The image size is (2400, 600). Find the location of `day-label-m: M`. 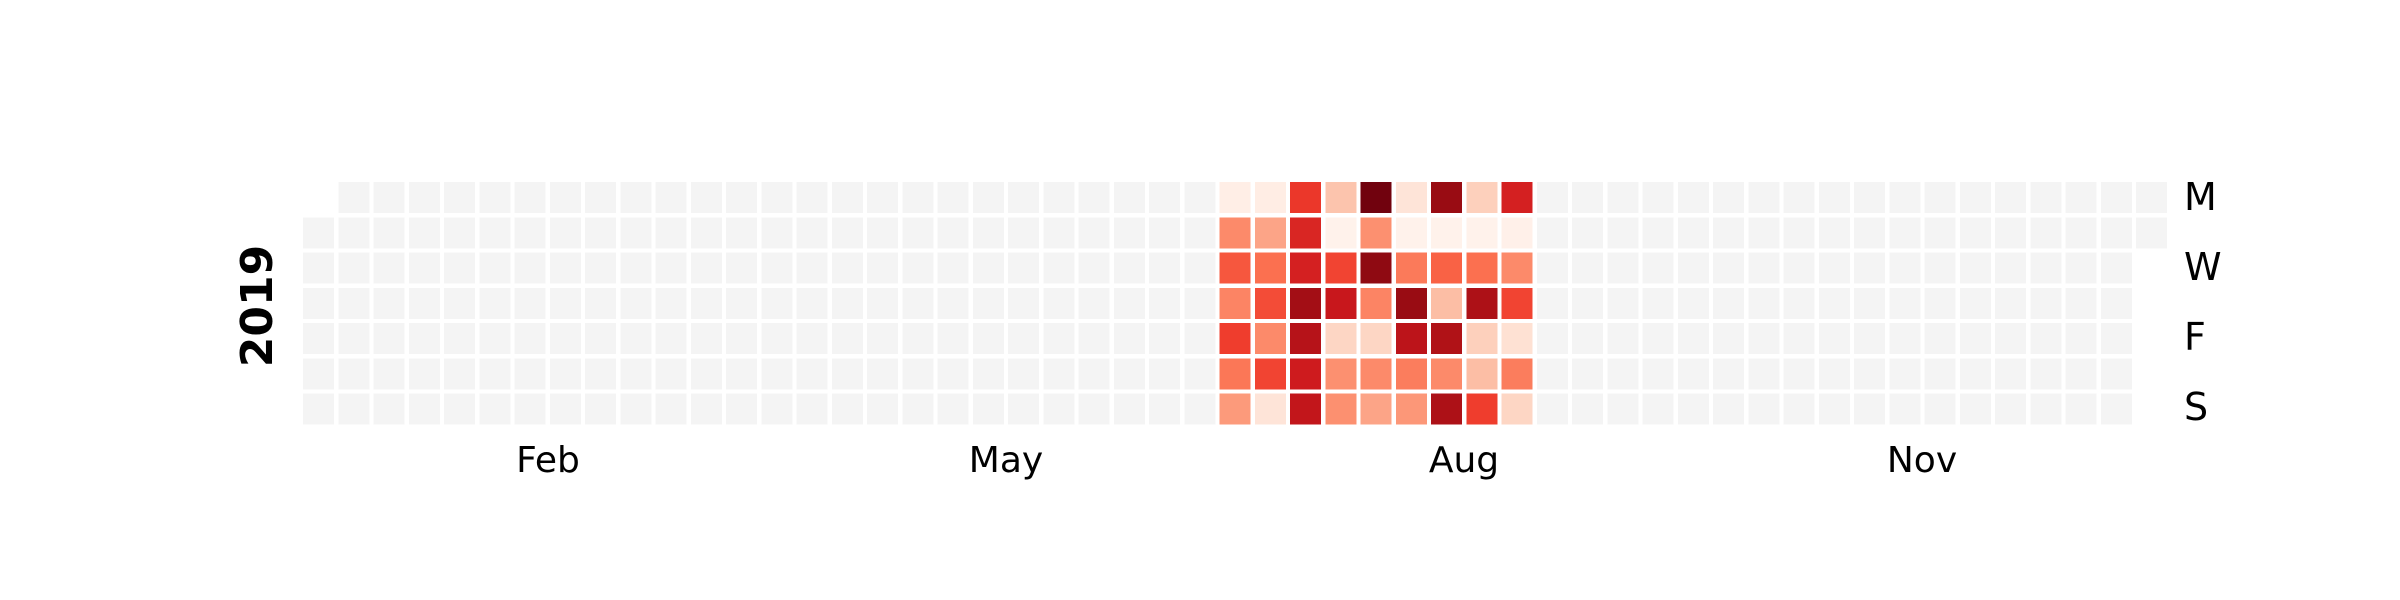

day-label-m: M is located at coordinates (2200, 197).